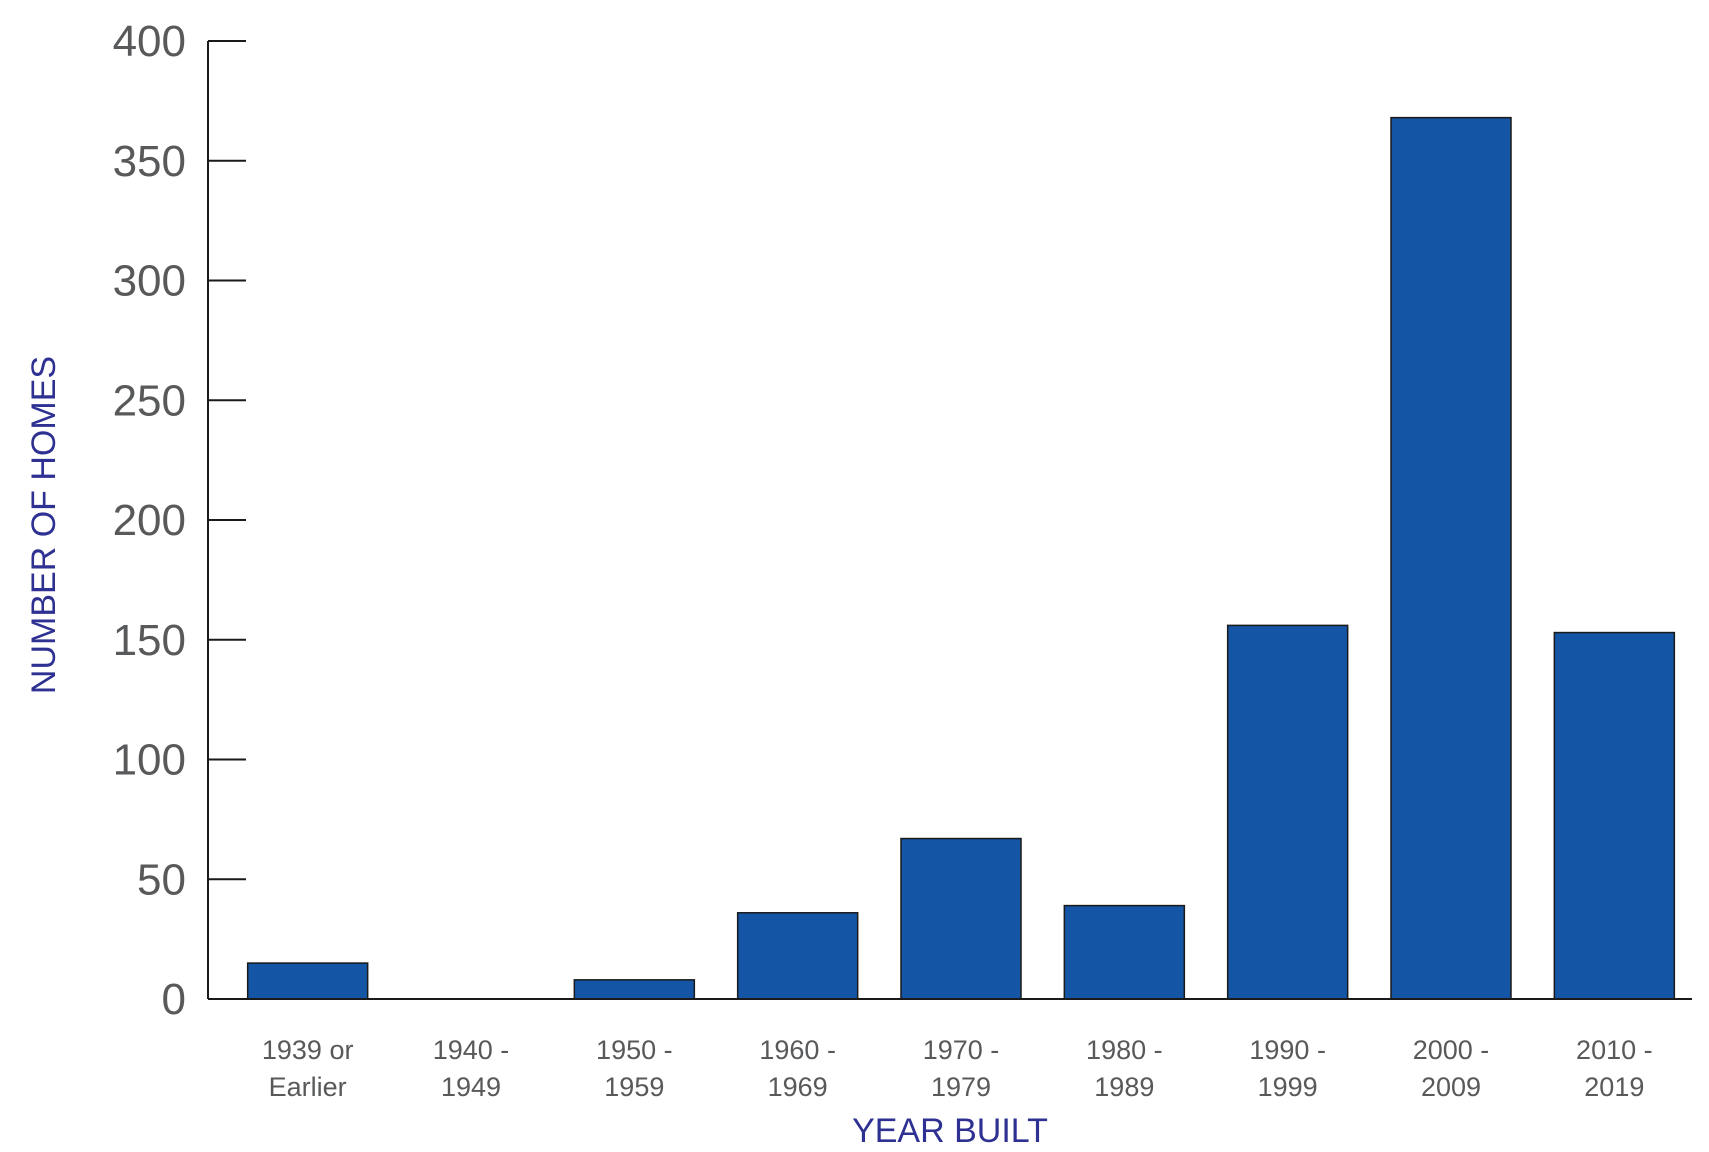  I want to click on x-axis-title: YEAR BUILT, so click(950, 1131).